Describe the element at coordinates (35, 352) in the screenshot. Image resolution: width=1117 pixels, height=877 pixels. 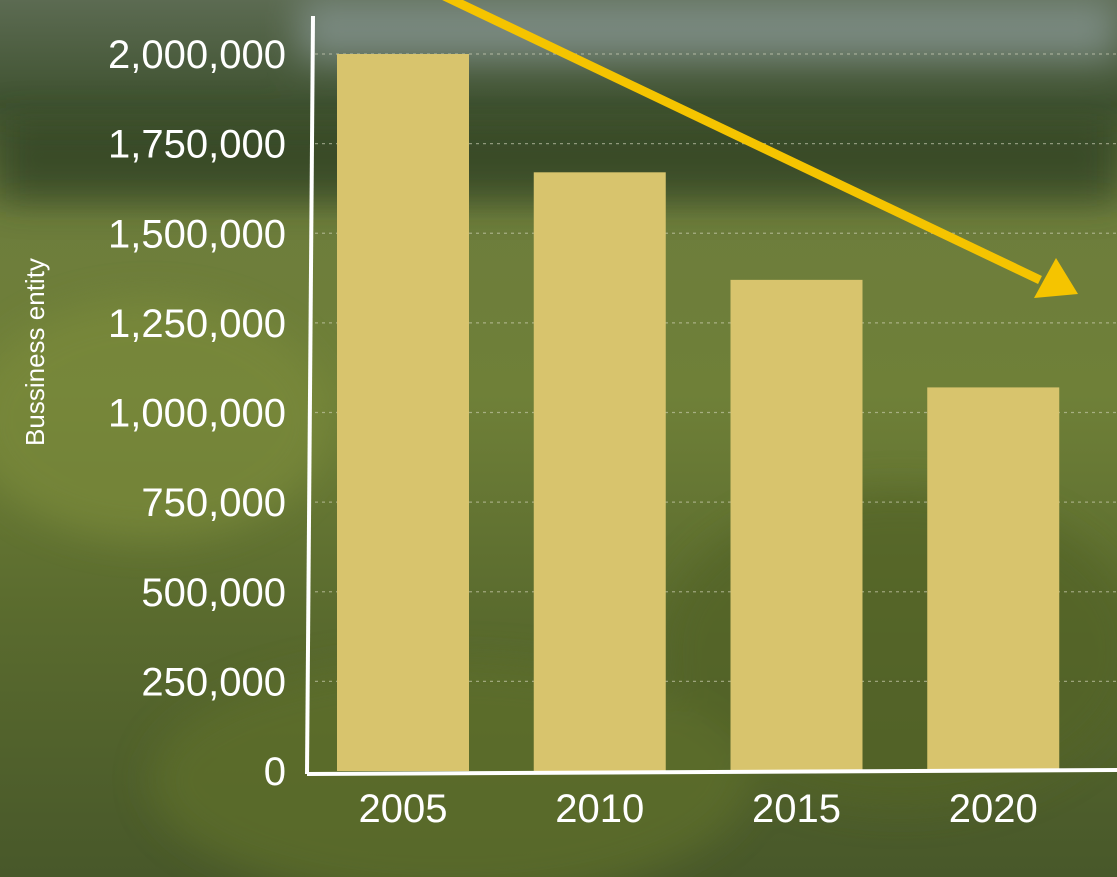
I see `y-axis-title: Bussiness entity` at that location.